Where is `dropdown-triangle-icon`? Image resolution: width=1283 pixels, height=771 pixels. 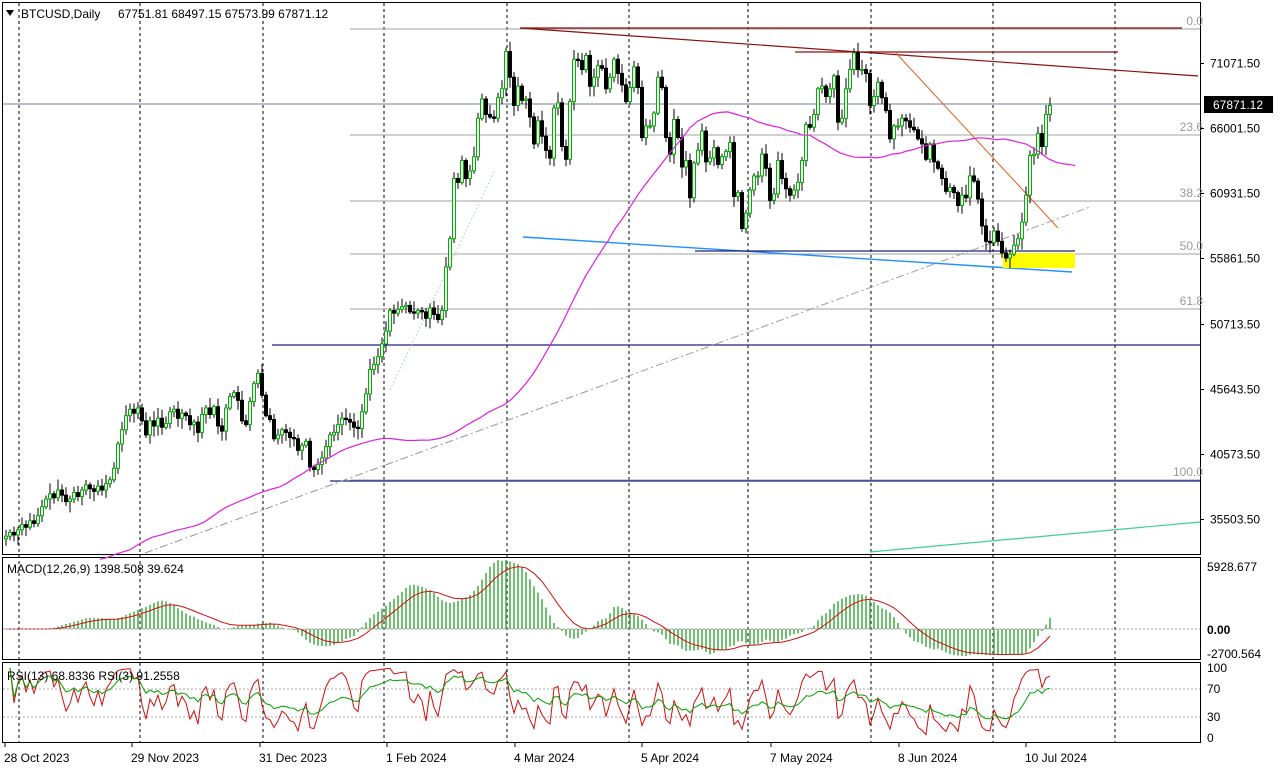
dropdown-triangle-icon is located at coordinates (10, 13).